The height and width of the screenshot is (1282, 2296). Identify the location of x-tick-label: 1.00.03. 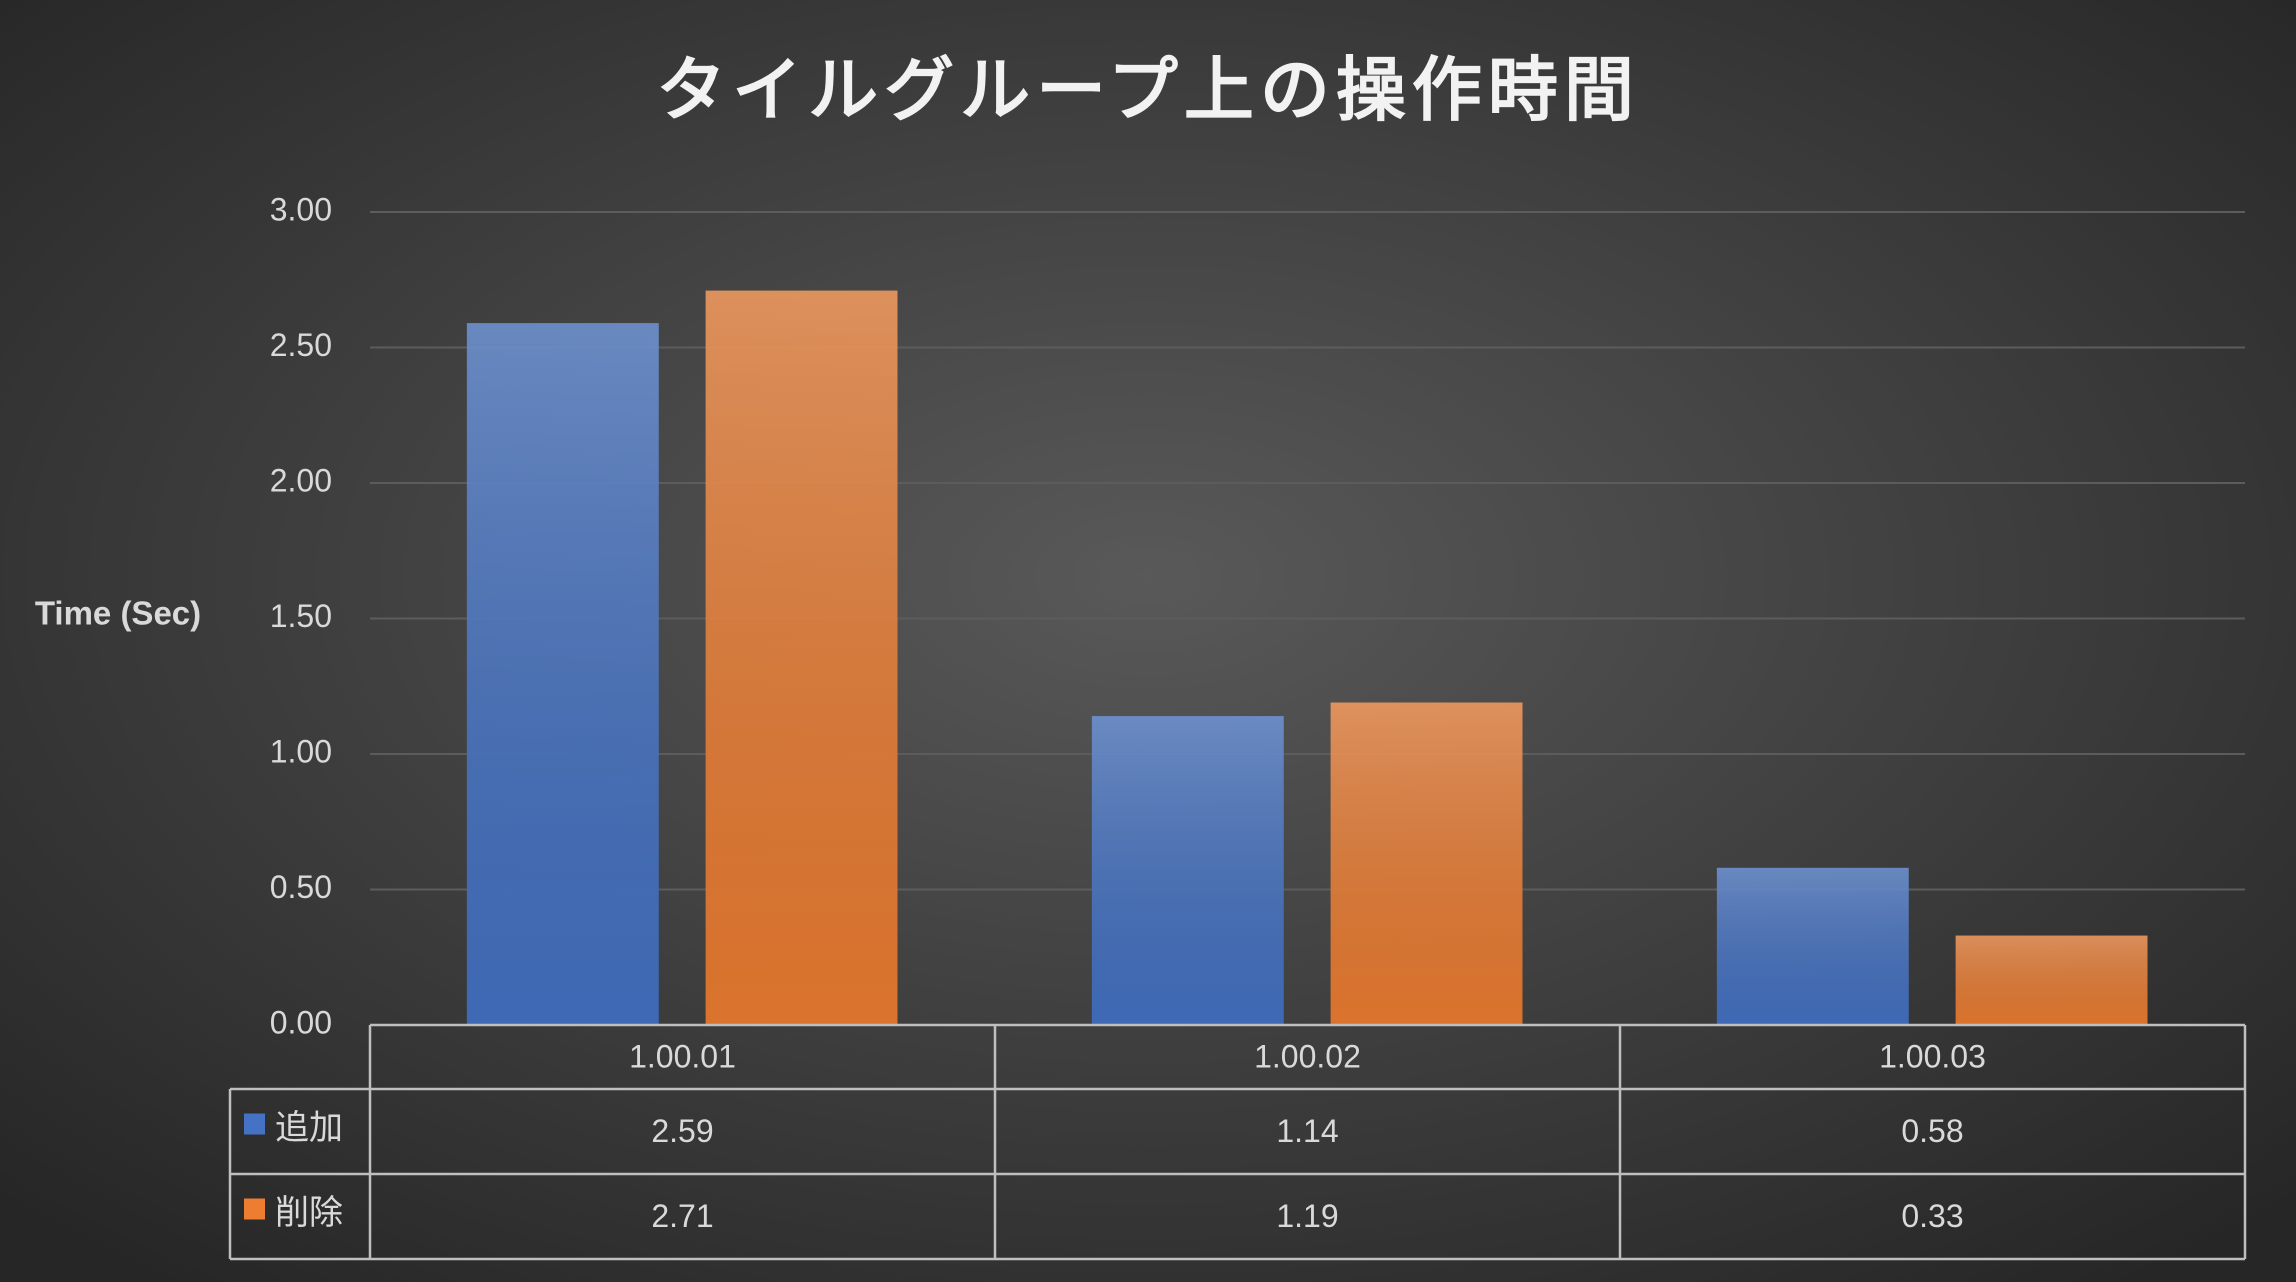
(1932, 1056).